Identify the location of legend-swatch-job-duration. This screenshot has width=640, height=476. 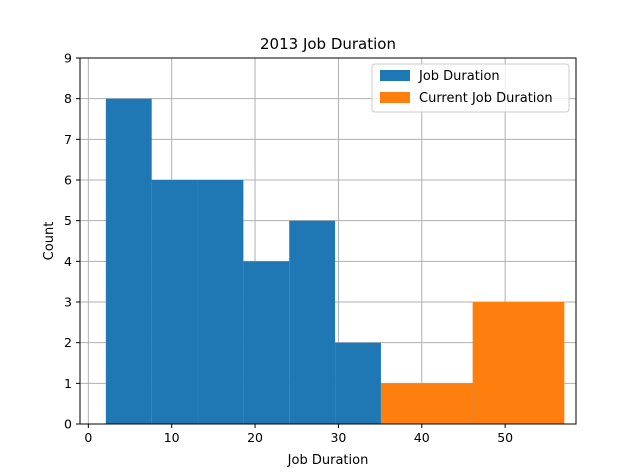
(395, 75).